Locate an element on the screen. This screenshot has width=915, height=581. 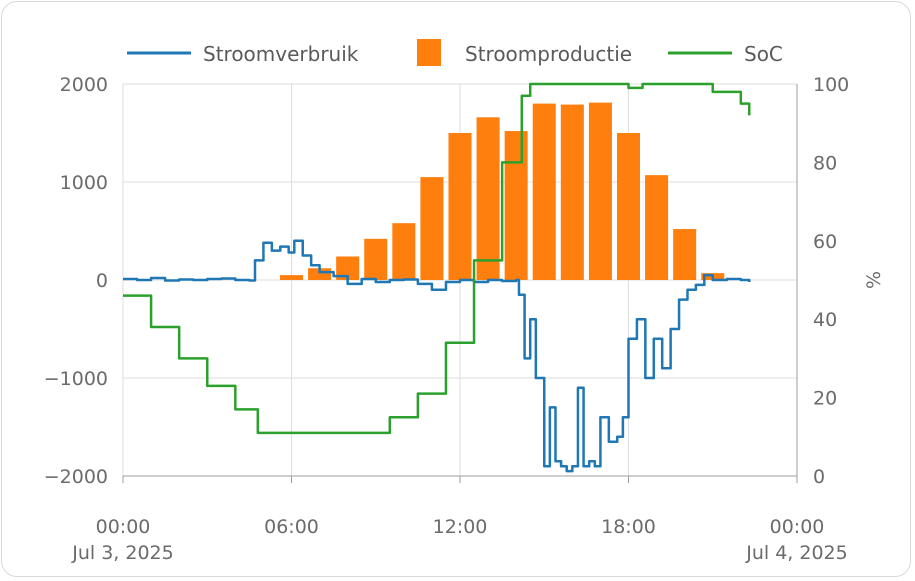
legend-label: Stroomverbruik is located at coordinates (281, 54).